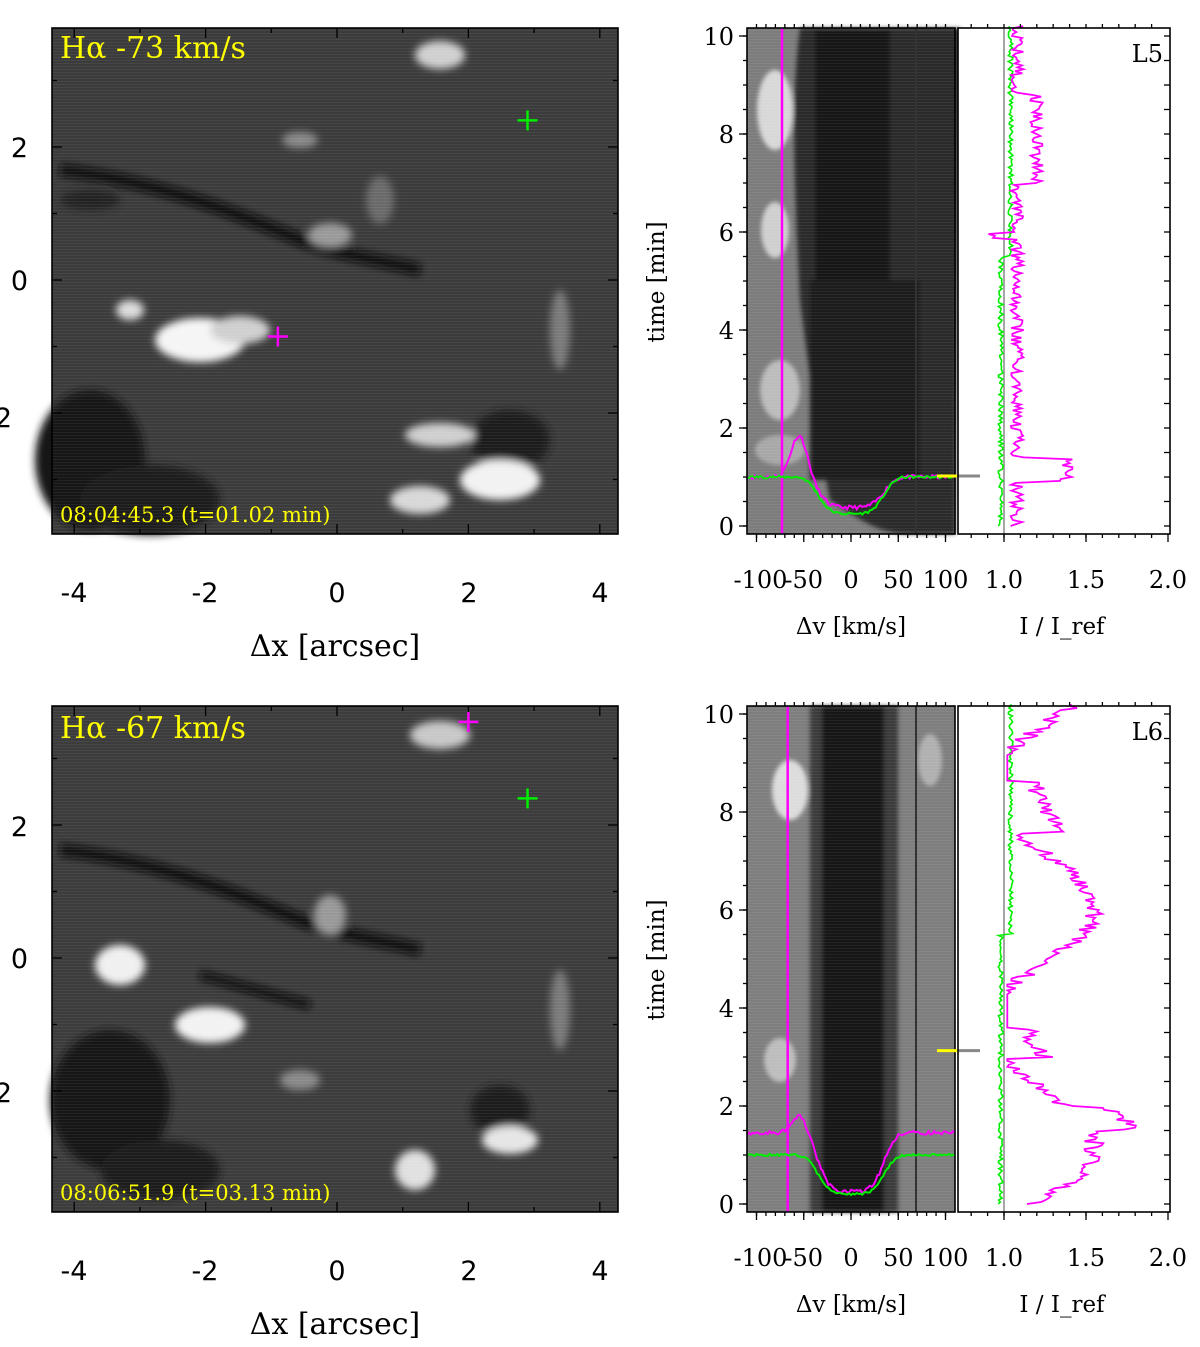 Image resolution: width=1200 pixels, height=1347 pixels. Describe the element at coordinates (1062, 627) in the screenshot. I see `ratio-xlabel-top: I / I_ref` at that location.